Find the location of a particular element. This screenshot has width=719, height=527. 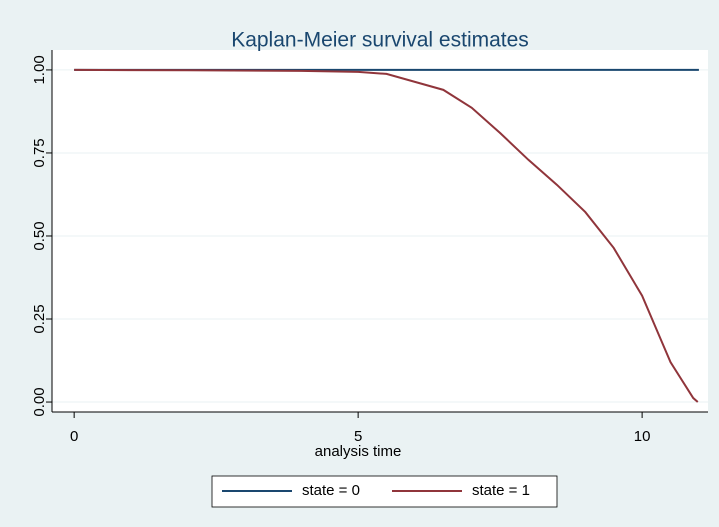

x-tick-label: 10 is located at coordinates (642, 436).